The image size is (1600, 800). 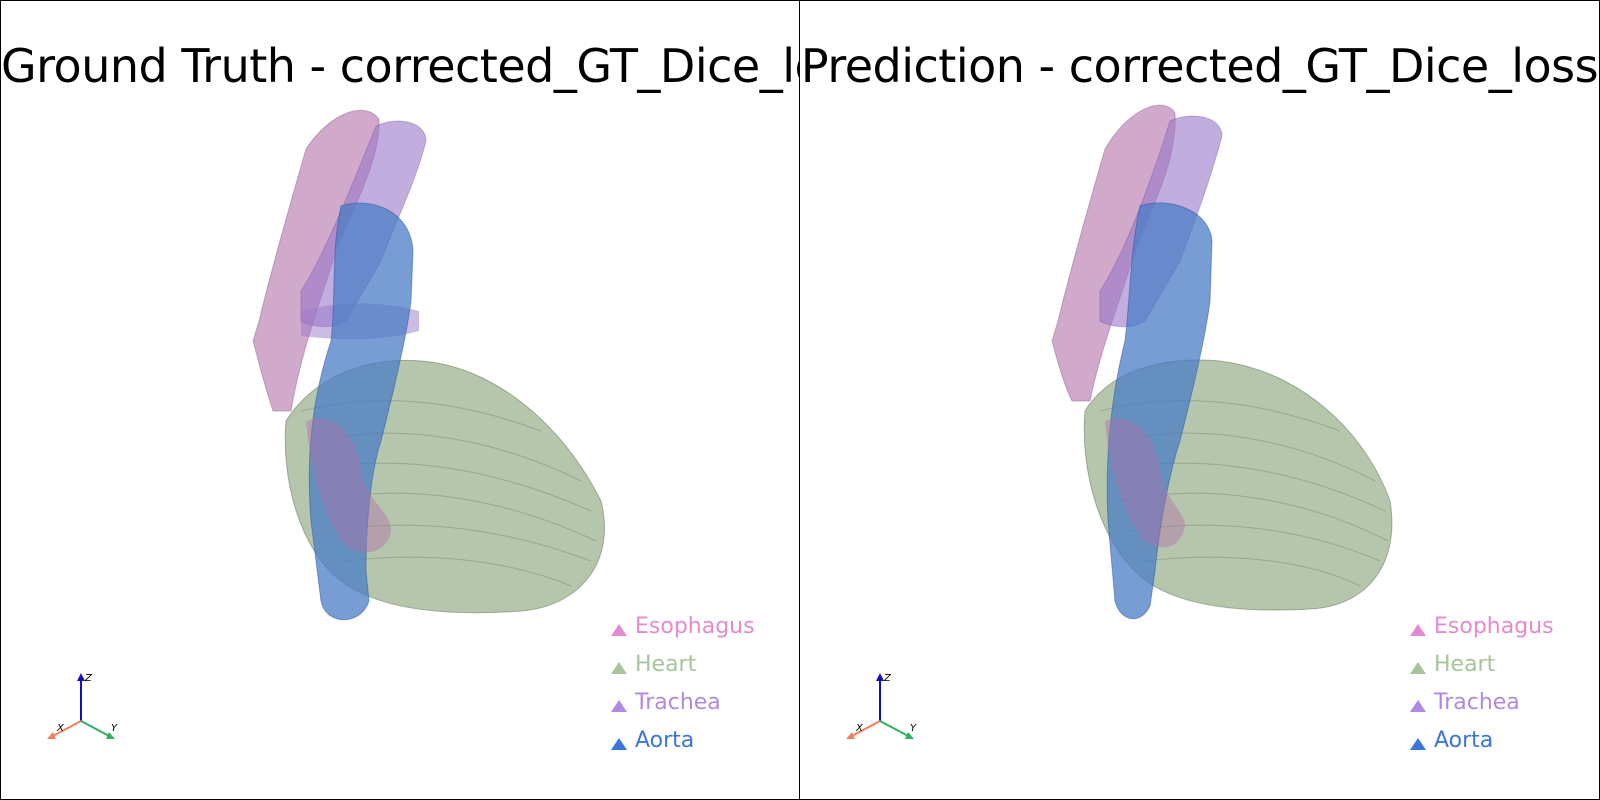 What do you see at coordinates (1199, 66) in the screenshot?
I see `viewport-title: Prediction - corrected_GT_Dice_loss` at bounding box center [1199, 66].